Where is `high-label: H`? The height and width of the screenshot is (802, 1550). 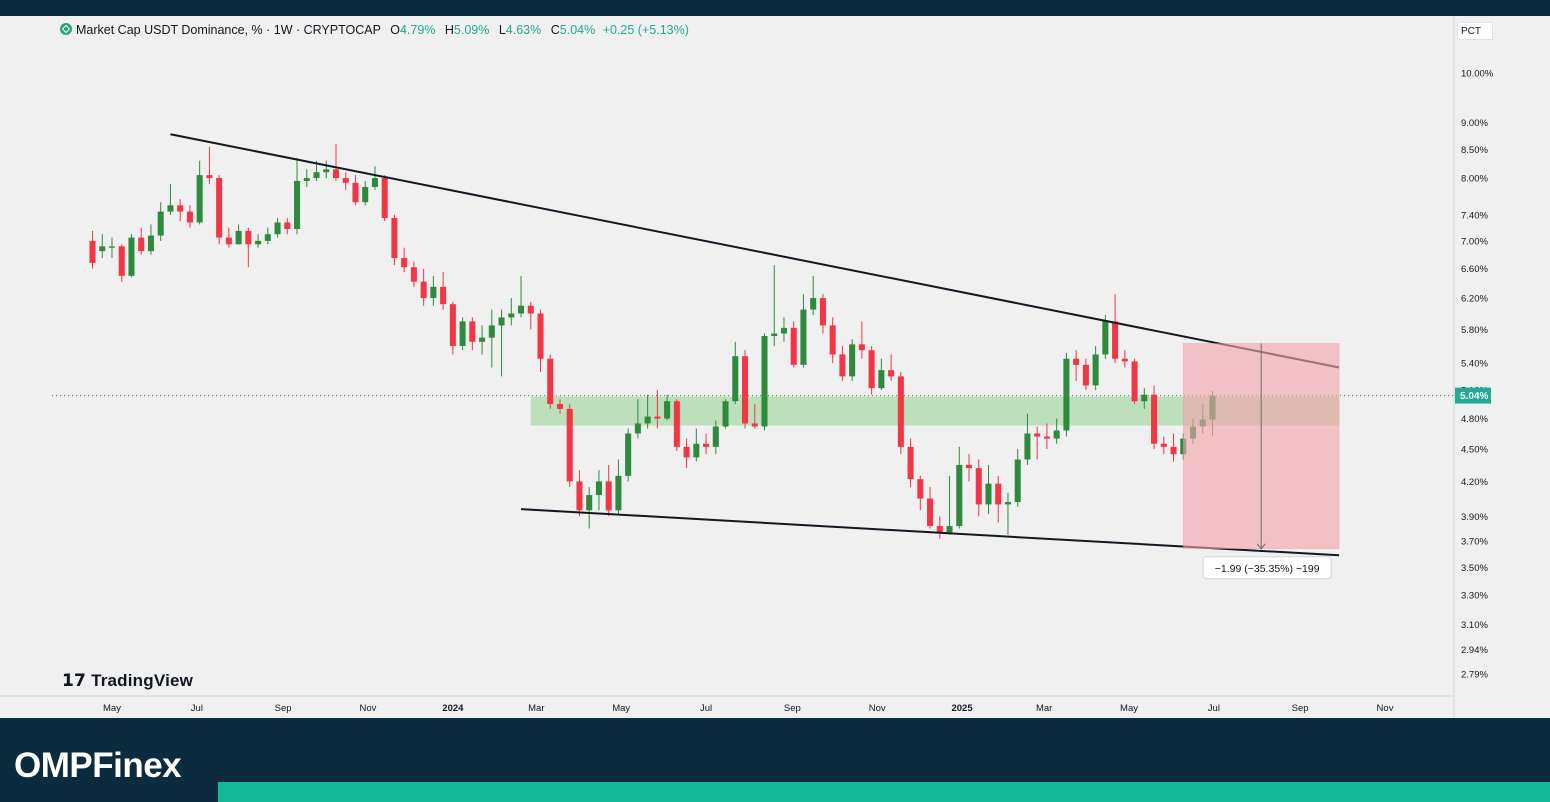
high-label: H is located at coordinates (449, 30).